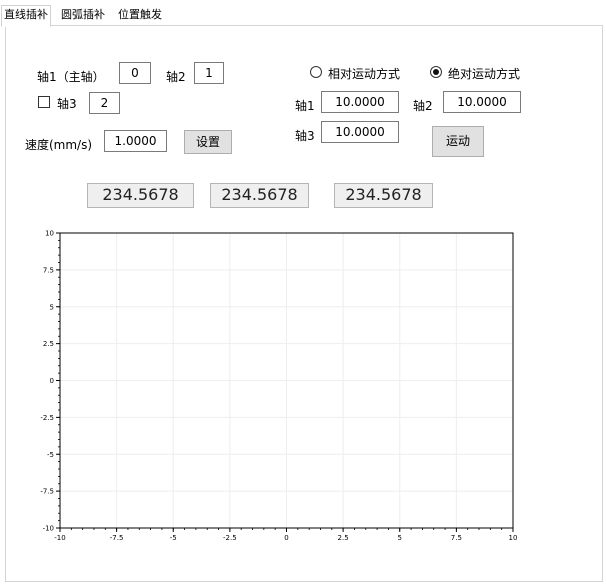  Describe the element at coordinates (230, 538) in the screenshot. I see `x-tick-label: -2.5` at that location.